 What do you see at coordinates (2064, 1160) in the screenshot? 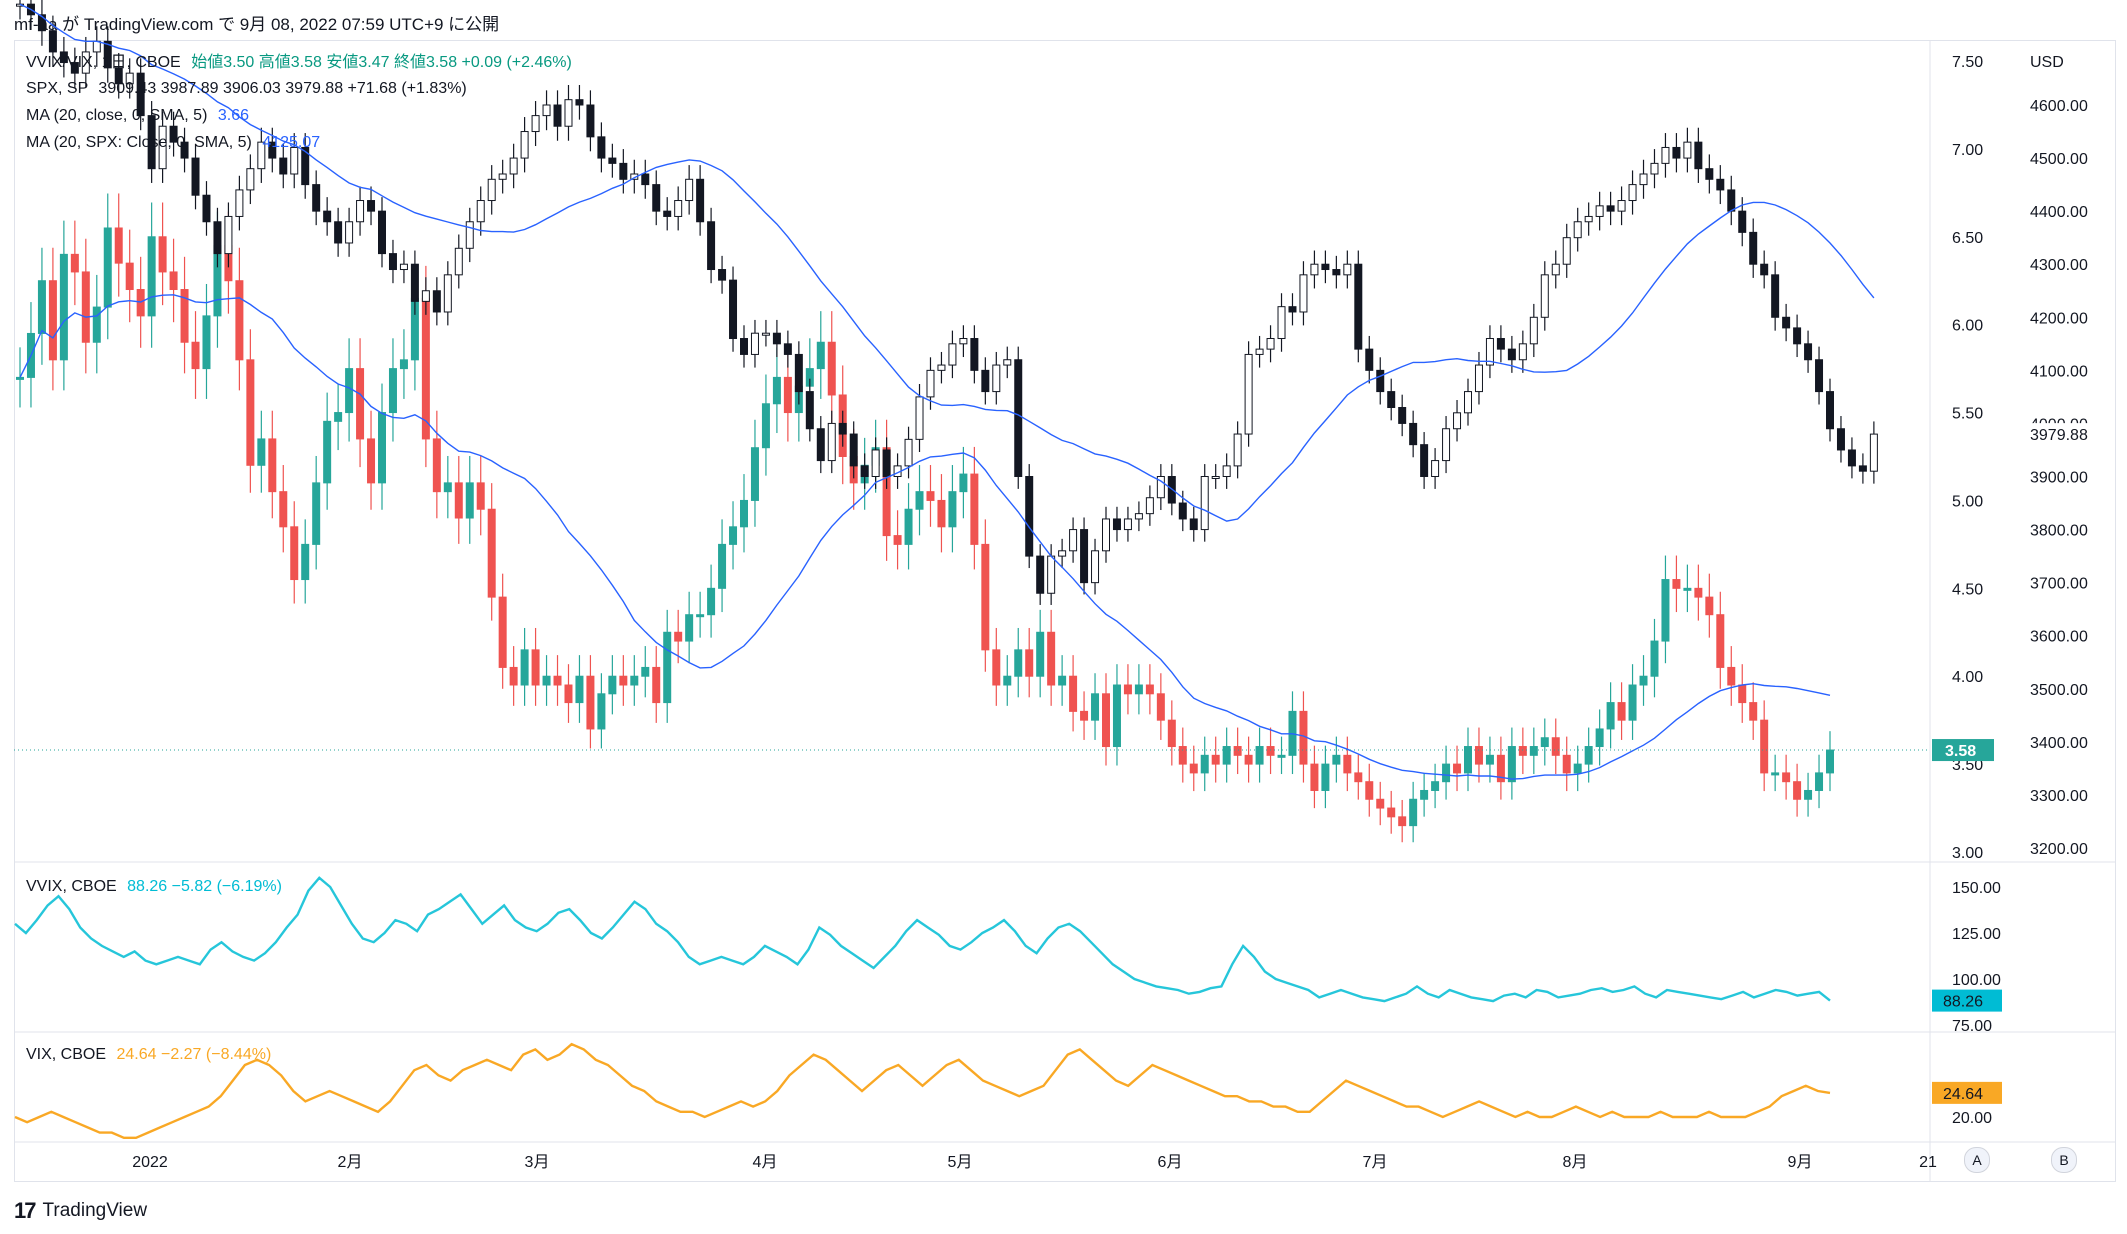
I see `b-button: B` at bounding box center [2064, 1160].